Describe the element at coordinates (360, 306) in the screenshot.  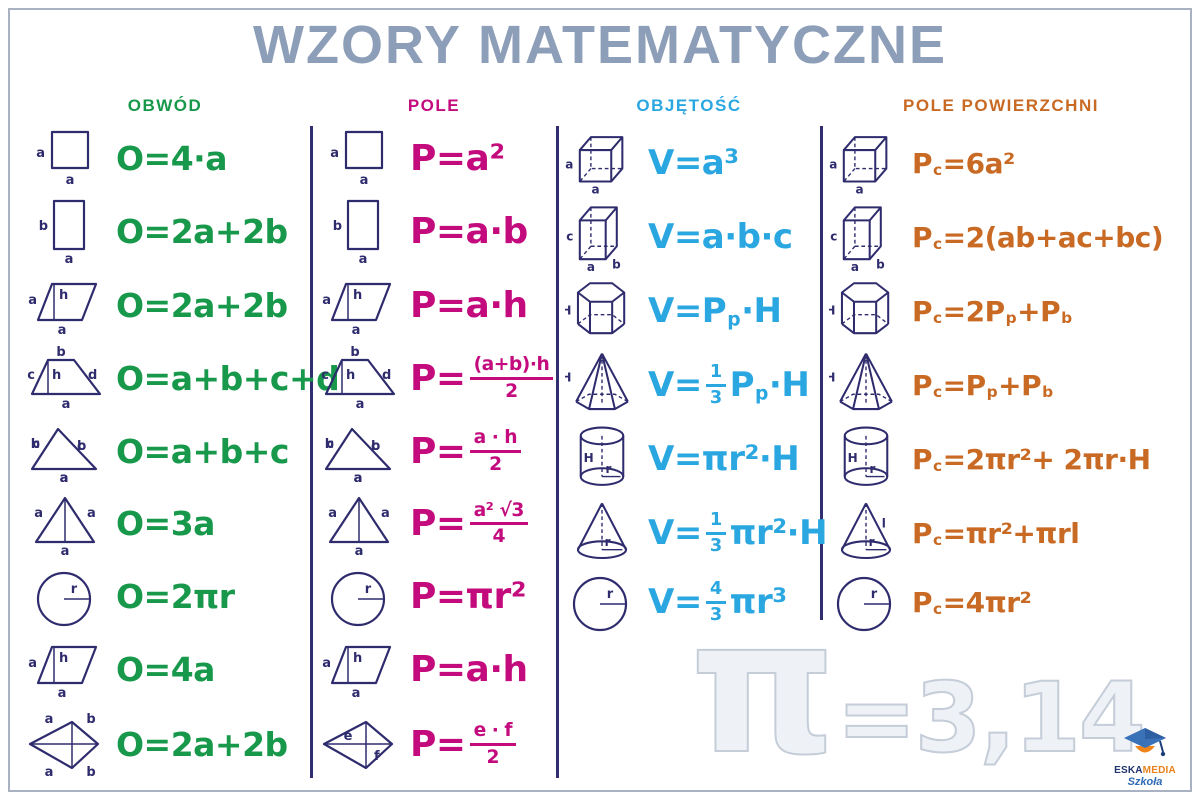
I see `parallelogram-icon: a h a` at that location.